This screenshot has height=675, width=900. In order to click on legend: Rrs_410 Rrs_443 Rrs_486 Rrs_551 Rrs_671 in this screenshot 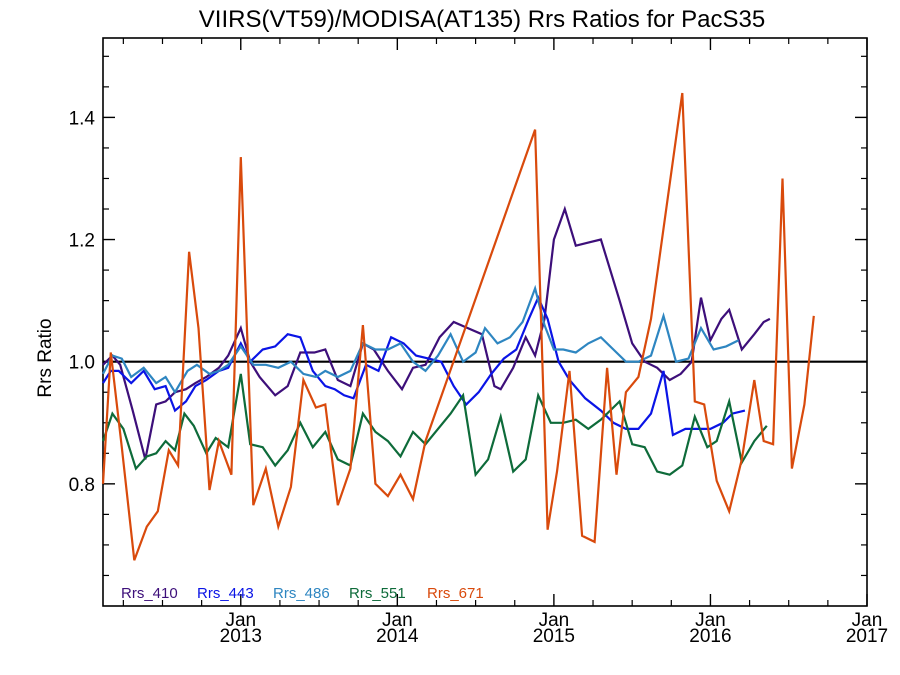, I will do `click(302, 593)`.